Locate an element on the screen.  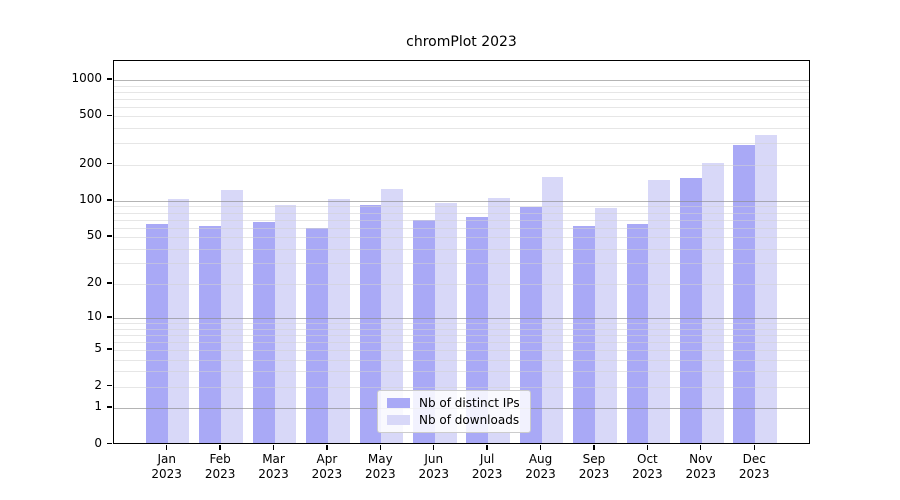
bar-downloads-may is located at coordinates (392, 316).